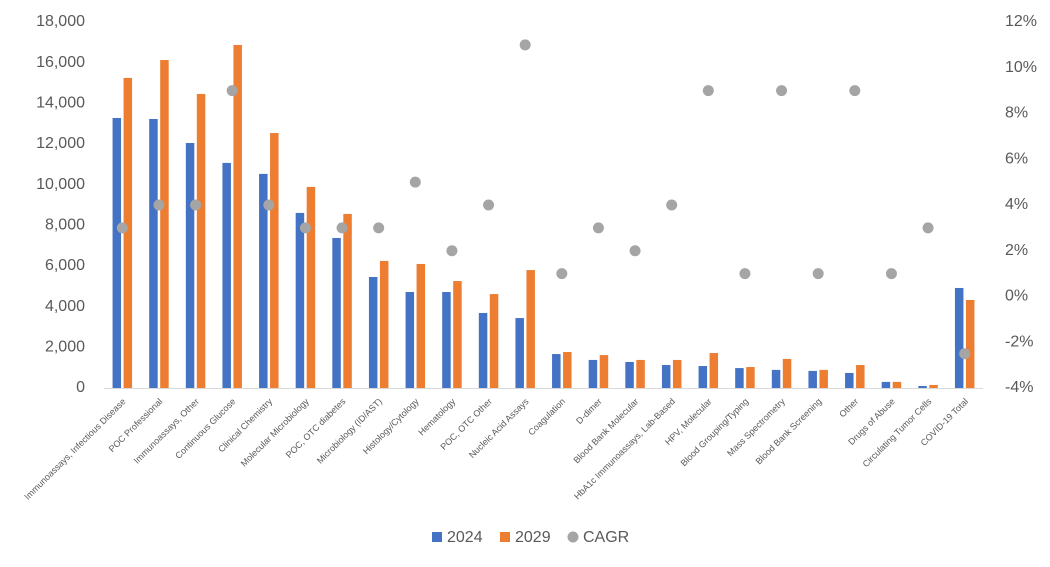  Describe the element at coordinates (848, 407) in the screenshot. I see `category-label: Other` at that location.